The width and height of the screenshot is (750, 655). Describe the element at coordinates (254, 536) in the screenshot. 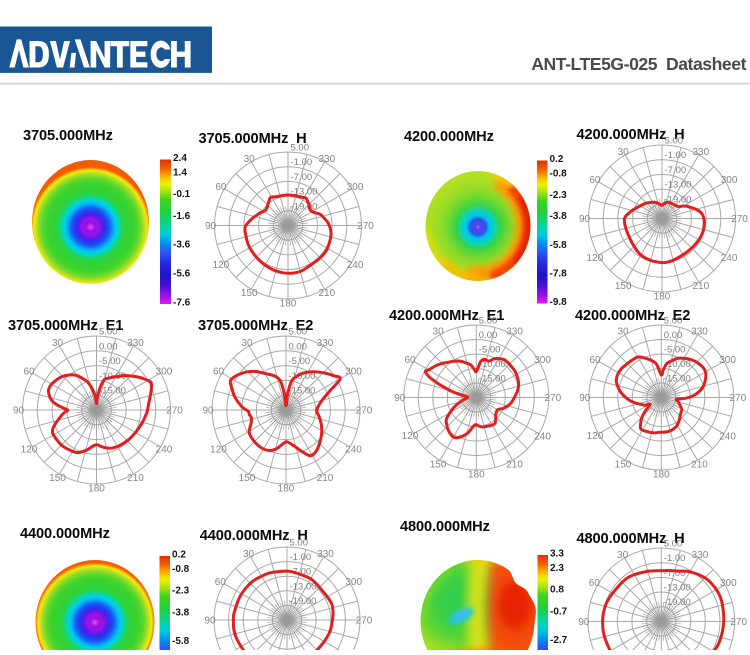

I see `svg-text: 4400.000MHz H` at that location.